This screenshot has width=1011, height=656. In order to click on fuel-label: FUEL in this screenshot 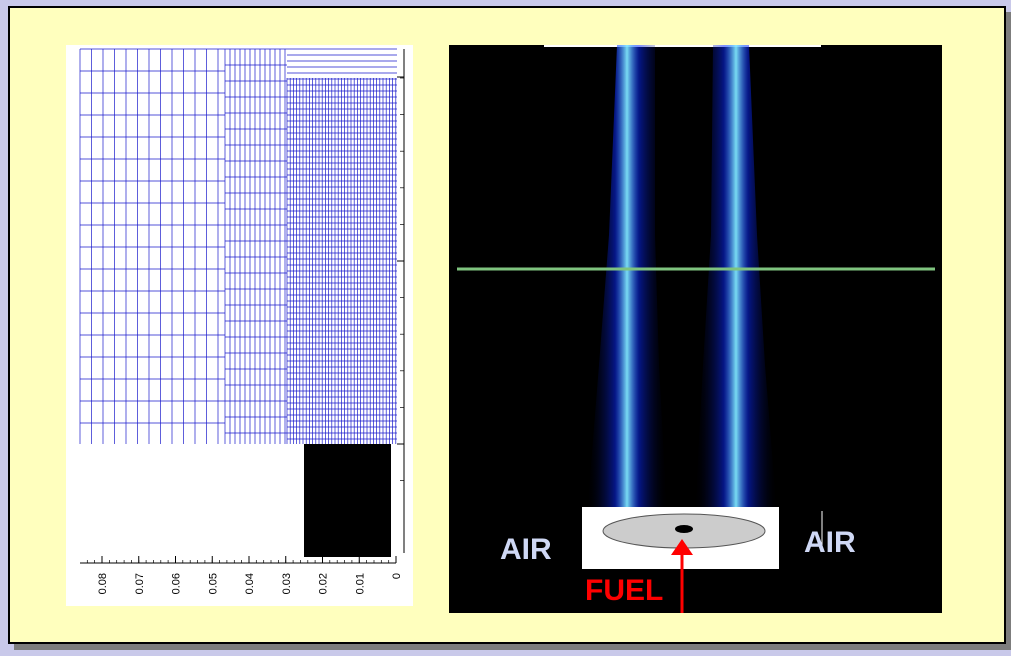, I will do `click(624, 590)`.